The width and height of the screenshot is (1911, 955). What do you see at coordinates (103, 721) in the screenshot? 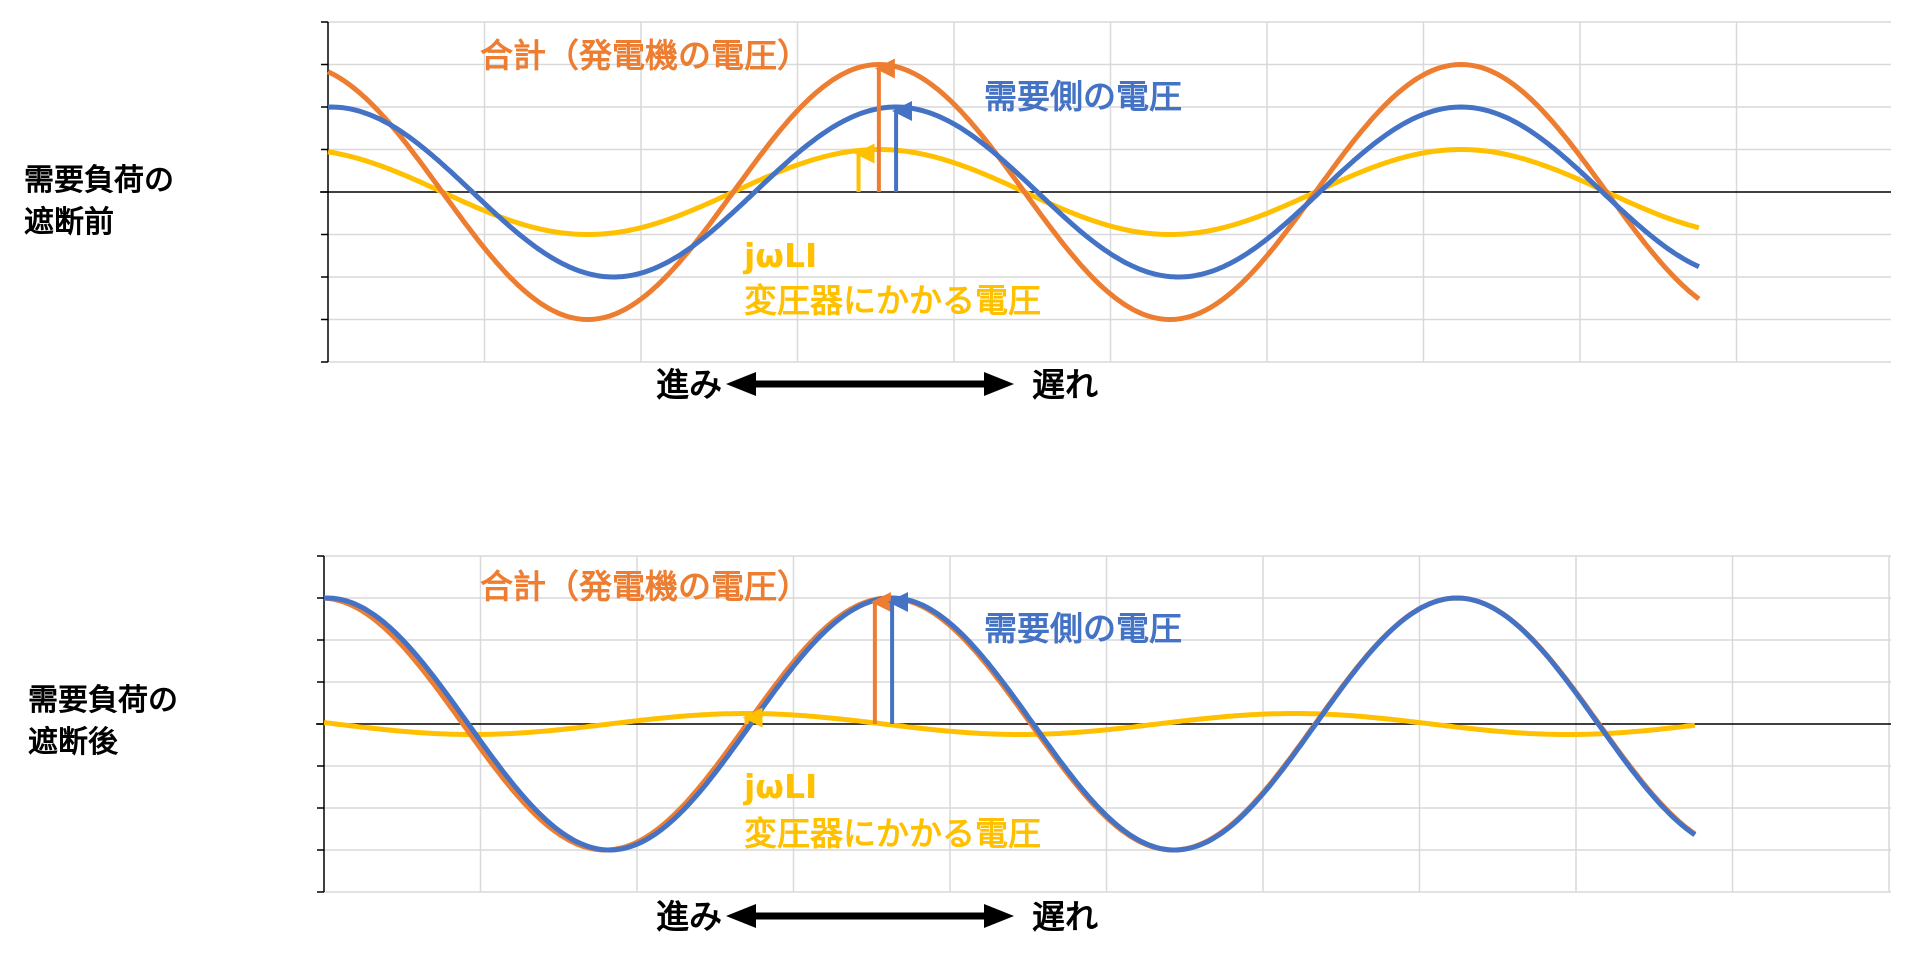
I see `row-label-after: 需要負荷の 遮断後` at bounding box center [103, 721].